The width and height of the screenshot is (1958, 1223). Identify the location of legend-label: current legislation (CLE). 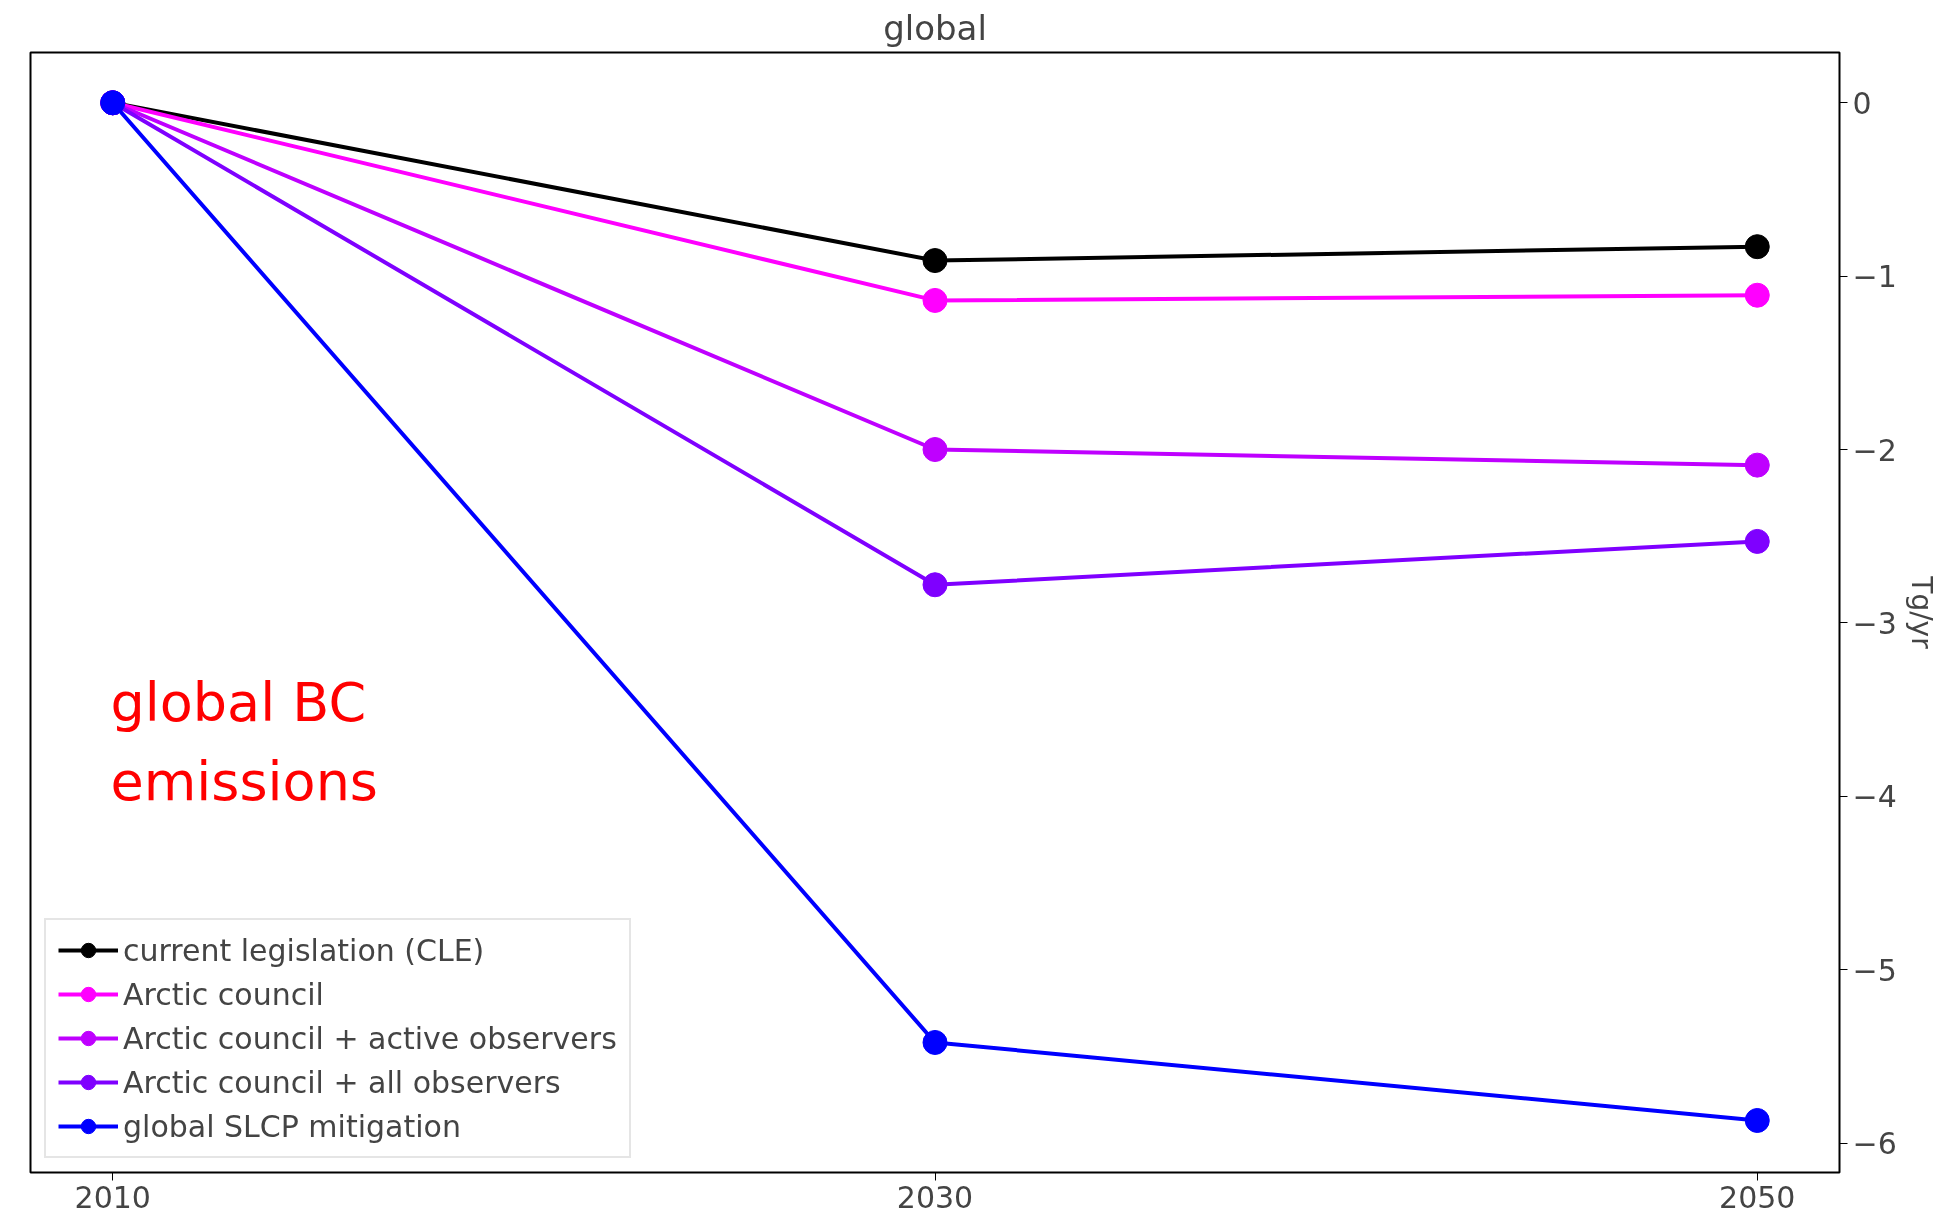
(304, 950).